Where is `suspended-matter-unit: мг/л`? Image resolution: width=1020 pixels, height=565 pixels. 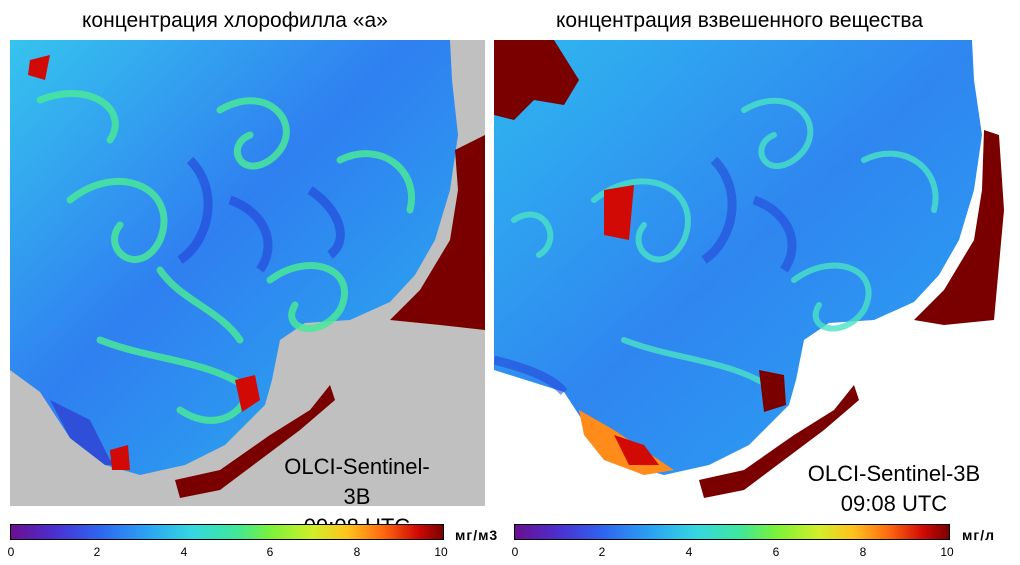 suspended-matter-unit: мг/л is located at coordinates (978, 535).